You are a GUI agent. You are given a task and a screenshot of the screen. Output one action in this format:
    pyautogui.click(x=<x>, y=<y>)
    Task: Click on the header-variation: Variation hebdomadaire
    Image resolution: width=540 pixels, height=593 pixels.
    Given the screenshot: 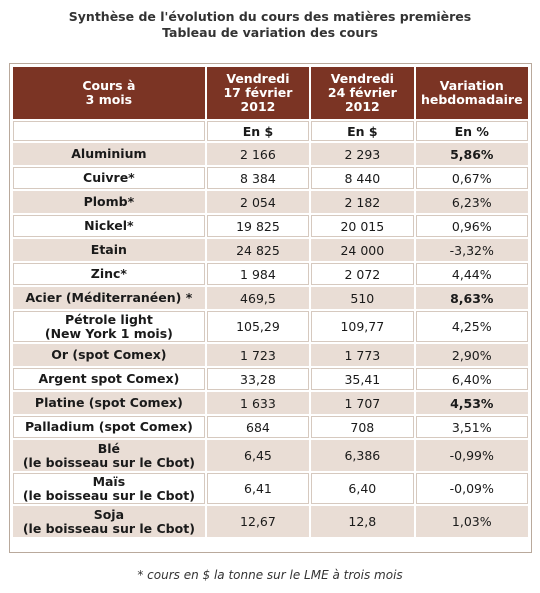 What is the action you would take?
    pyautogui.click(x=471, y=93)
    